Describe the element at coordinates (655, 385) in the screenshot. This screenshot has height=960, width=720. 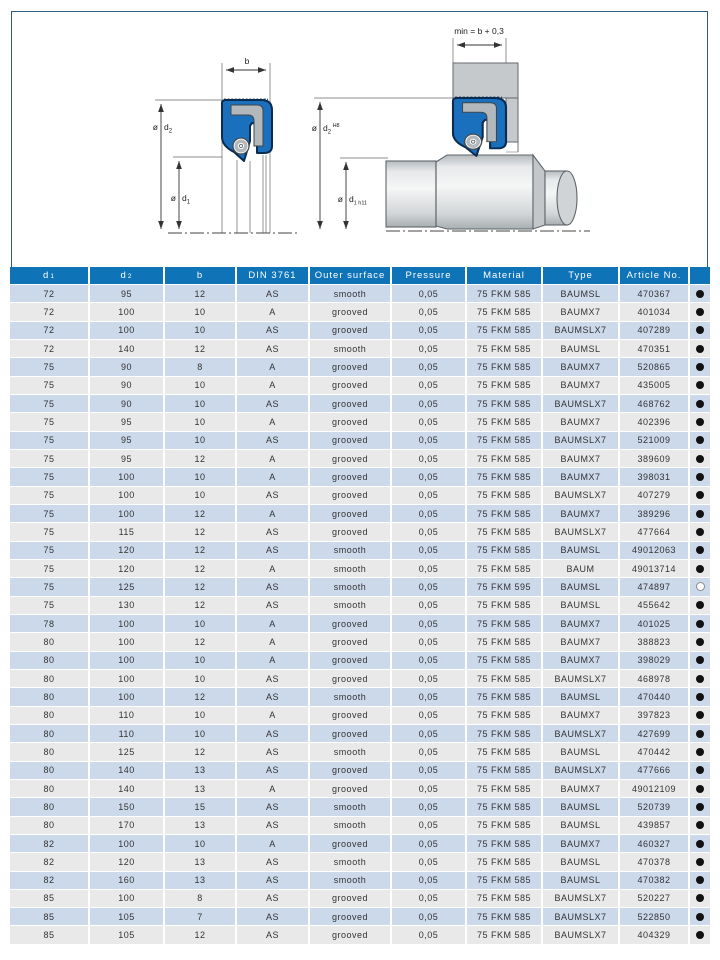
I see `cell-article-no: 435005` at that location.